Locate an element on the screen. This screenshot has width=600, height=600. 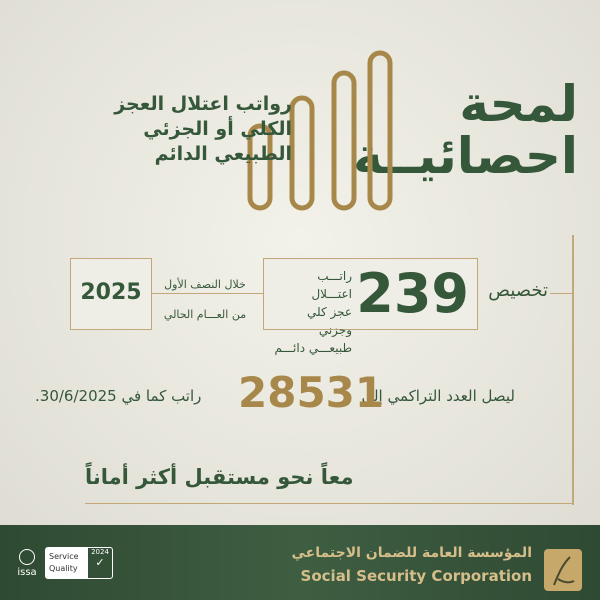
badge-year: 2024 is located at coordinates (100, 552).